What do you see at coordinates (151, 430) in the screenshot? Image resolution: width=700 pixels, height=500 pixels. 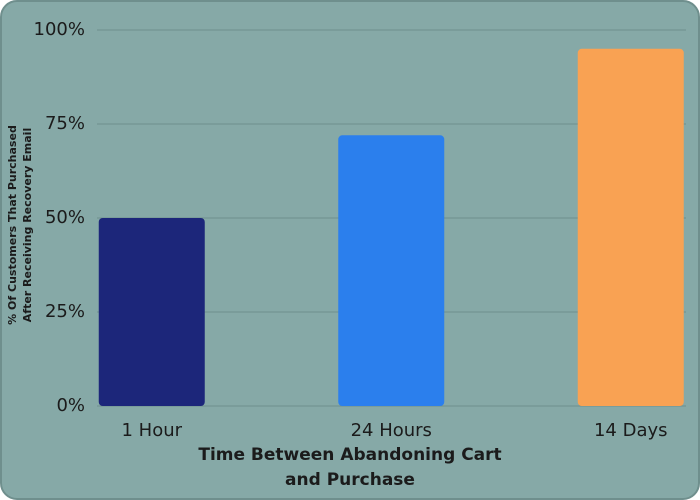 I see `x-tick-label: 1 Hour` at bounding box center [151, 430].